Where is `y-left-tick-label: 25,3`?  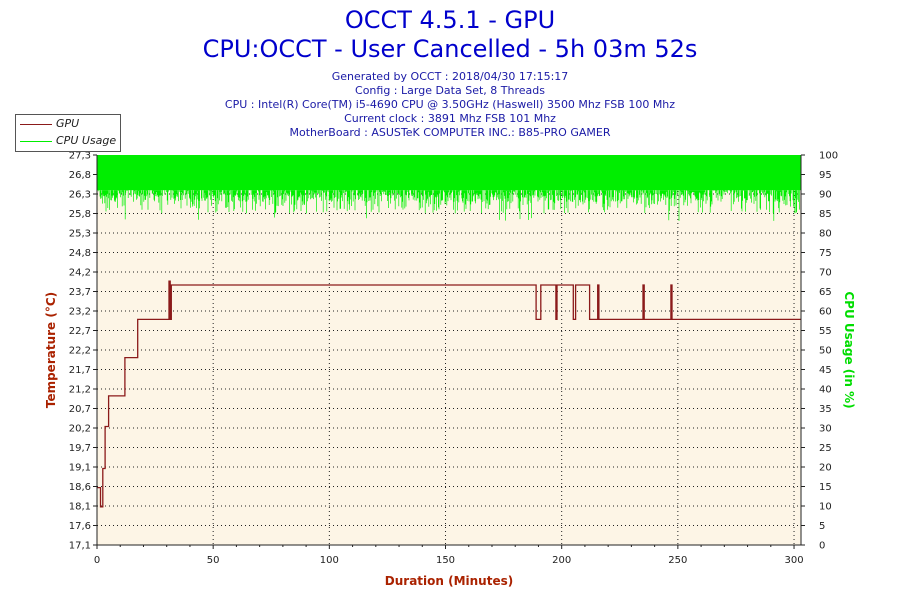 y-left-tick-label: 25,3 is located at coordinates (80, 234).